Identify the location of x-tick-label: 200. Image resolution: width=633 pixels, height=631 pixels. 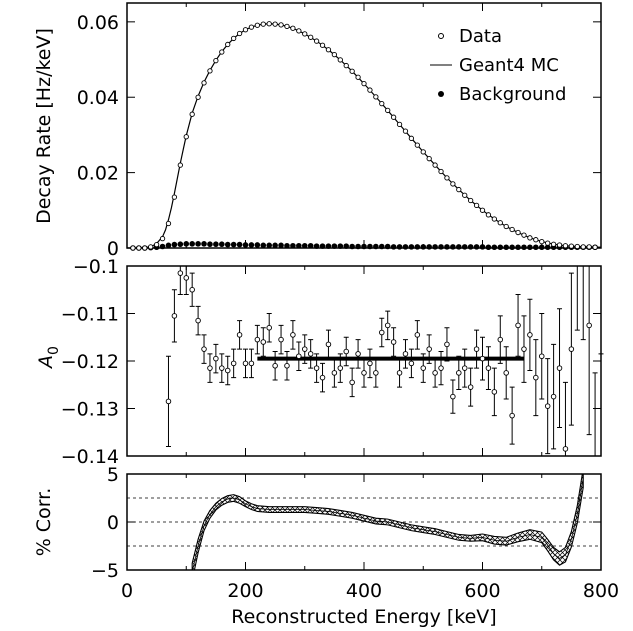
(245, 591).